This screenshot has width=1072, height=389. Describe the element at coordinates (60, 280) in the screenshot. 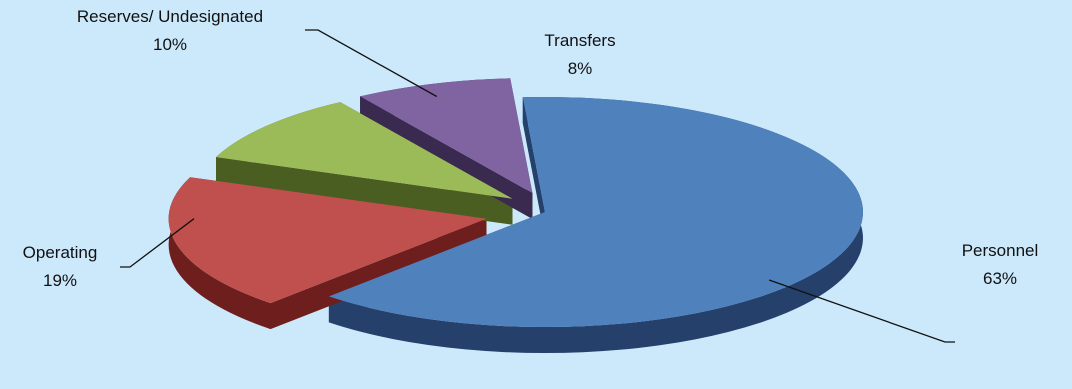

I see `slice-percent-label-operating: 19%` at that location.